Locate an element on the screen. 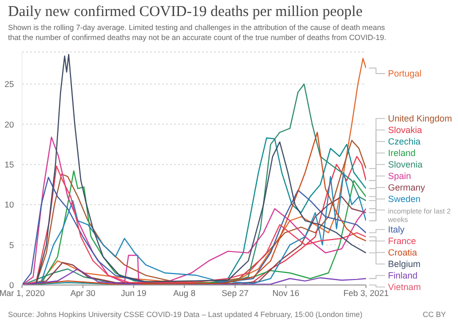 This screenshot has height=323, width=458. x-tick-label: Apr 30 is located at coordinates (83, 293).